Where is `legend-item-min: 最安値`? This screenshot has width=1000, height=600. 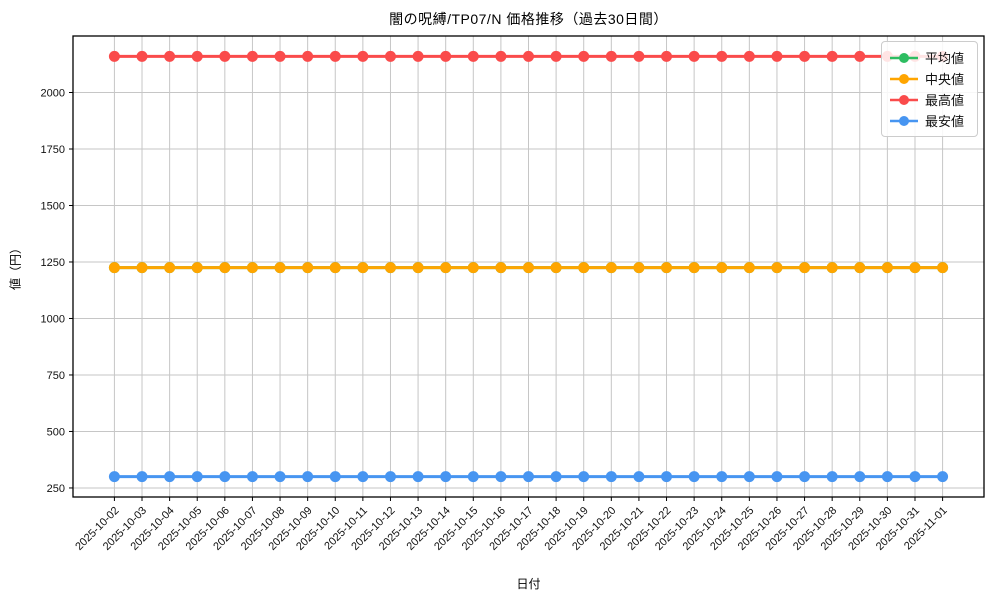
legend-item-min: 最安値 is located at coordinates (929, 120).